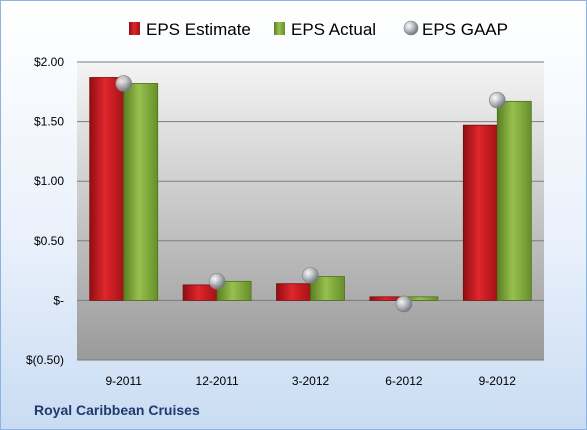  I want to click on y-tick-label: $1.00, so click(49, 181).